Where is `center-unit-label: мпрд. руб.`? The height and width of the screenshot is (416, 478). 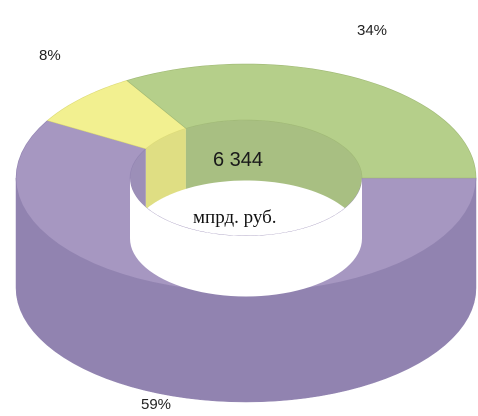 center-unit-label: мпрд. руб. is located at coordinates (235, 217).